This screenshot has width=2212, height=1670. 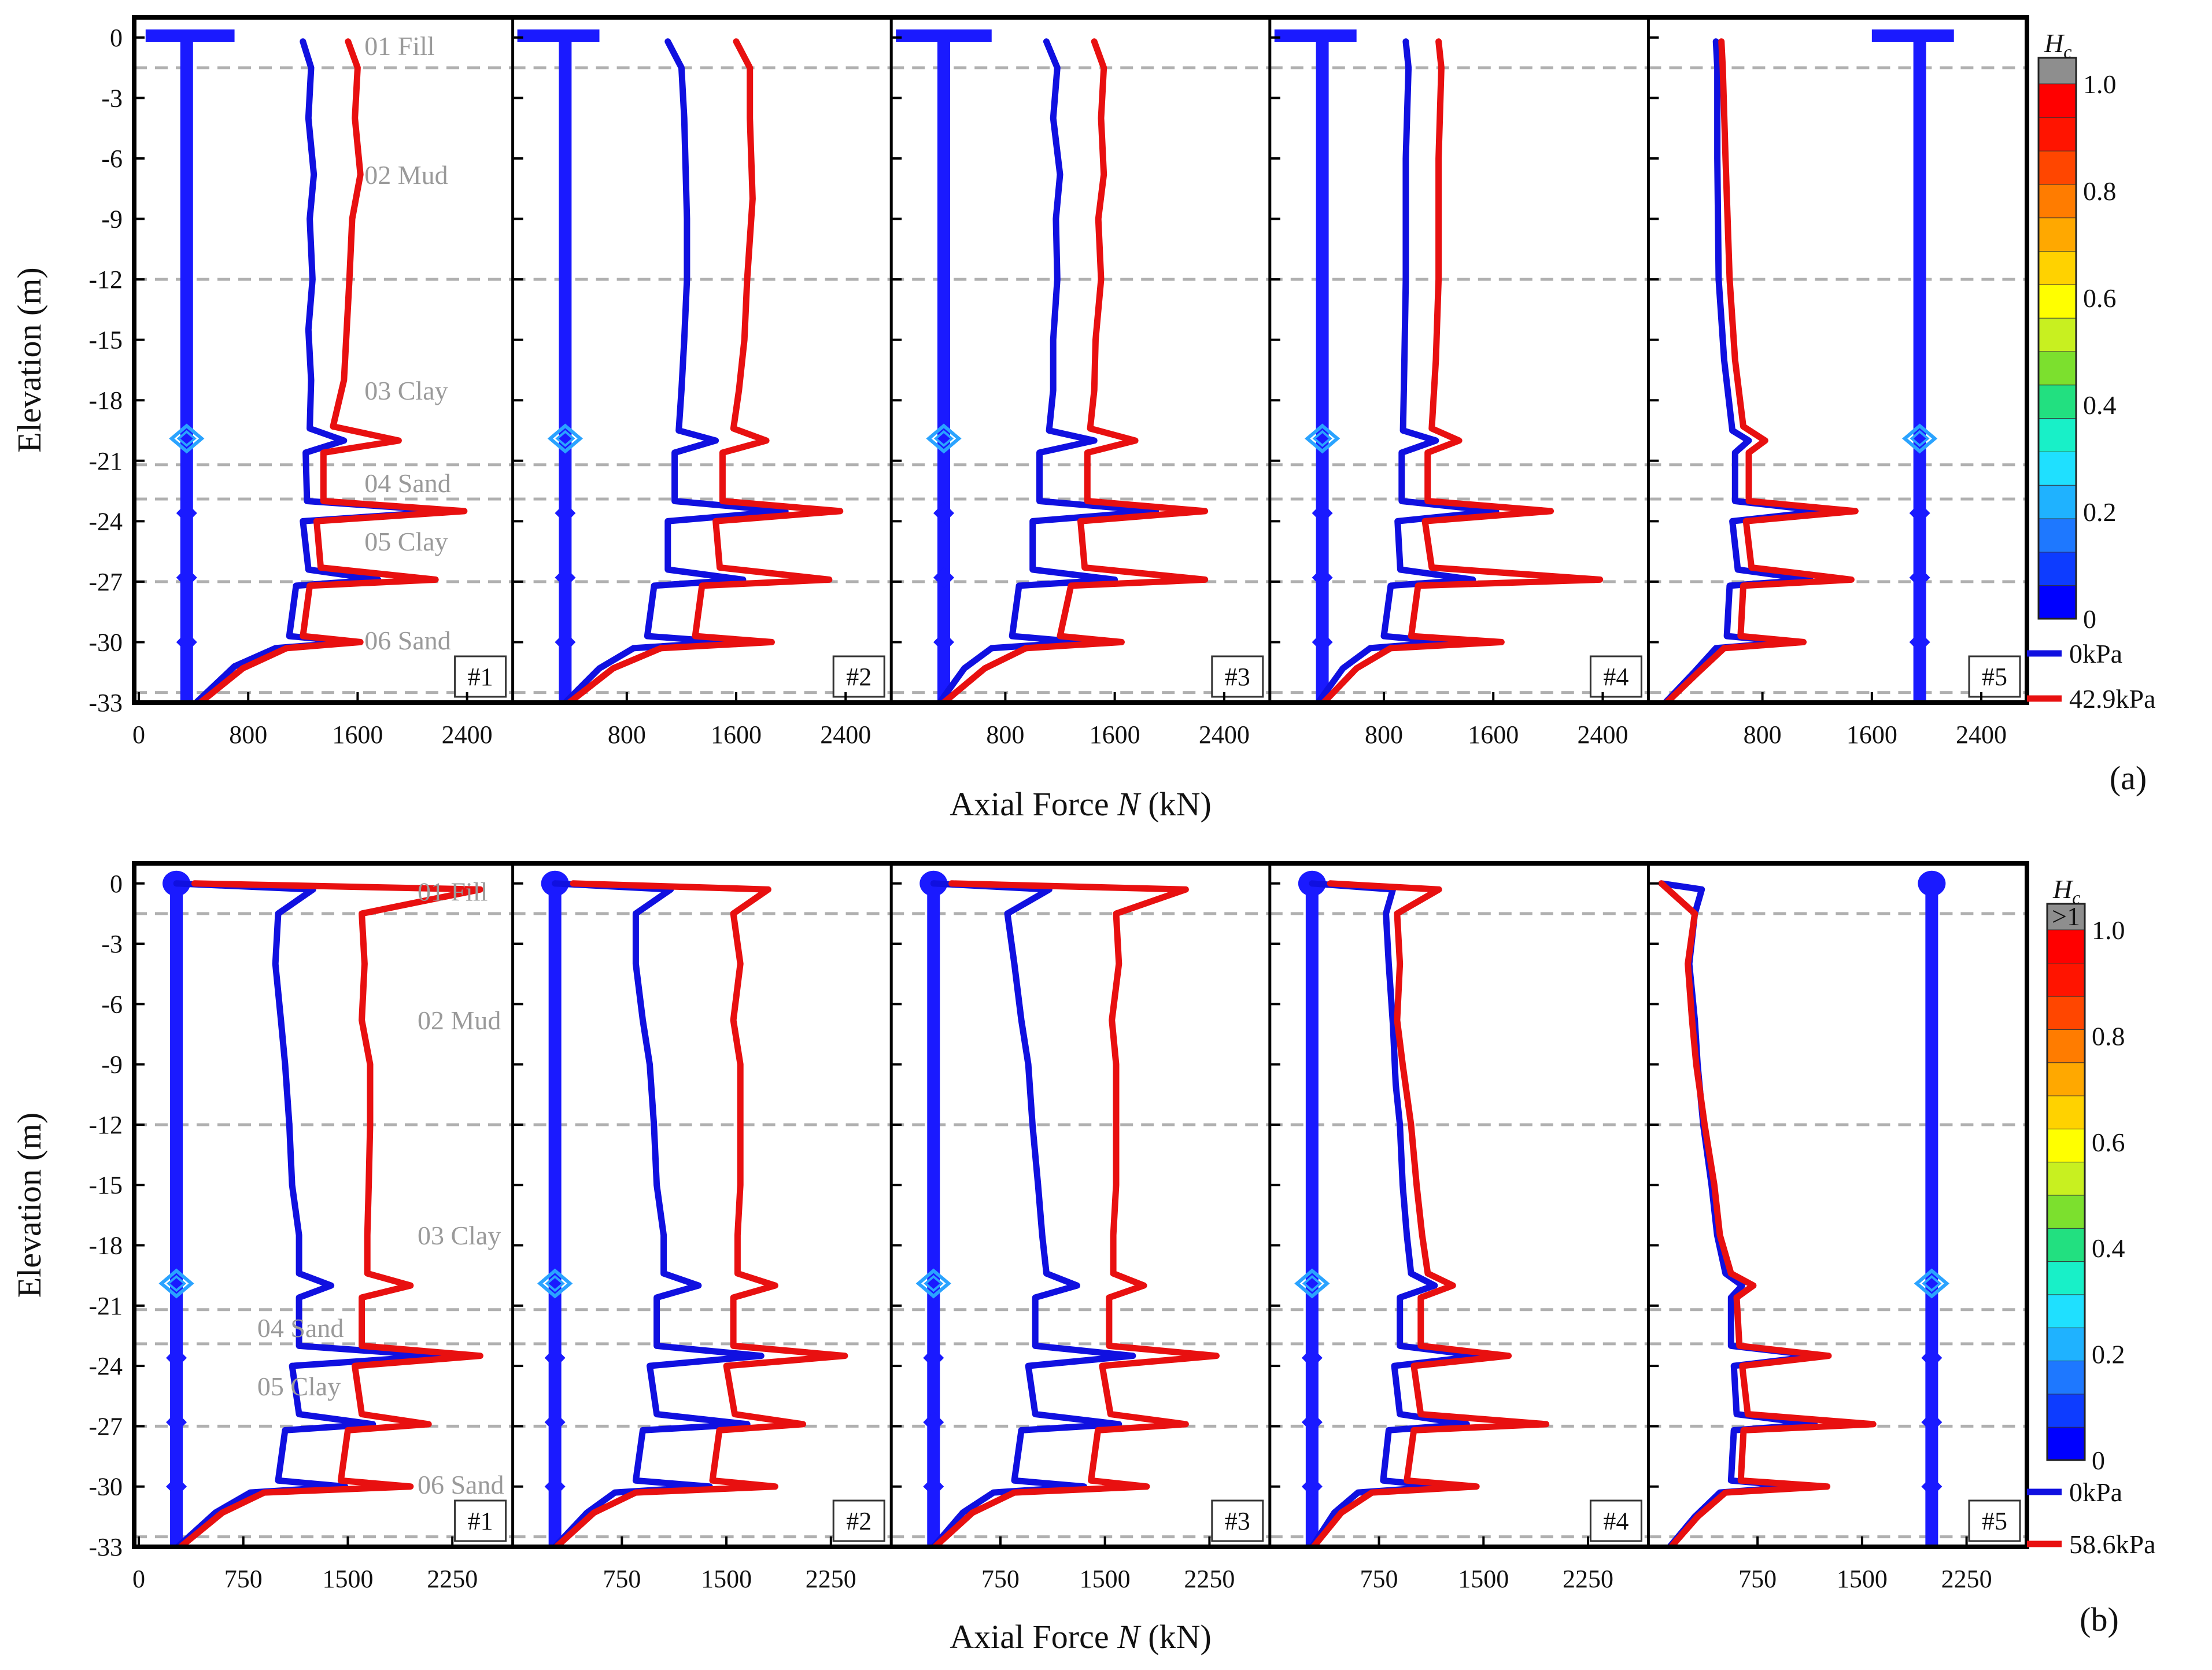 What do you see at coordinates (2108, 1248) in the screenshot?
I see `colorbar-tick-label: 0.4` at bounding box center [2108, 1248].